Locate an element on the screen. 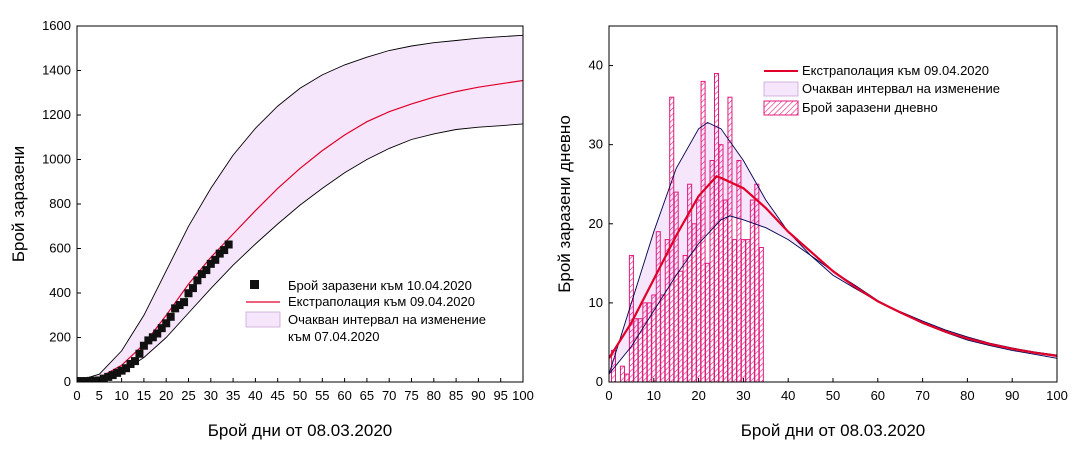 This screenshot has height=454, width=1081. legend-item-observed: Брой заразени към 10.04.2020 is located at coordinates (380, 285).